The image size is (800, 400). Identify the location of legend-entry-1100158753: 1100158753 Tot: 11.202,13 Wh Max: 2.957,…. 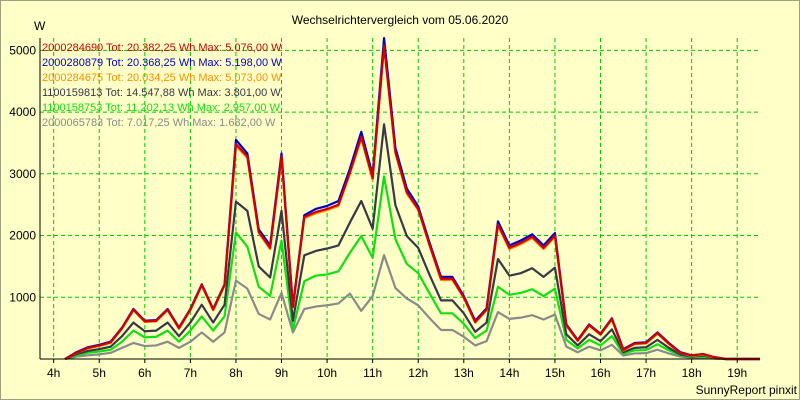
(161, 108).